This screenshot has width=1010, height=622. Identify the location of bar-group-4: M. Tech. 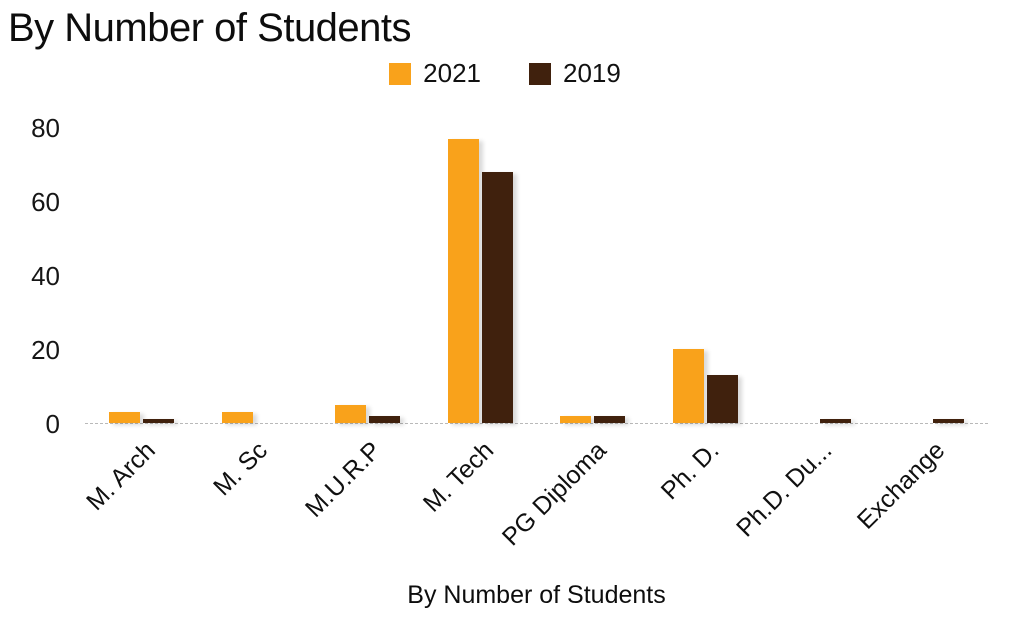
(477, 323).